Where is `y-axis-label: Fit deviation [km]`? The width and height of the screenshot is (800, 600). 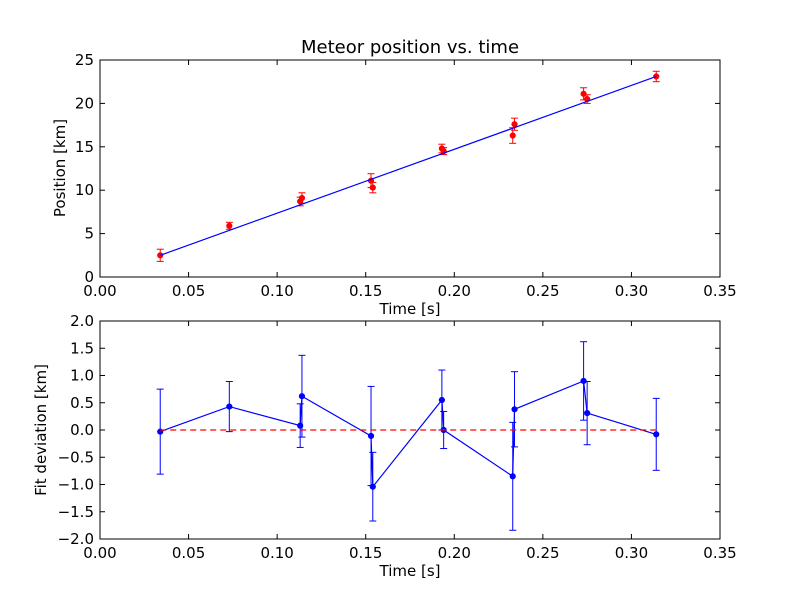 y-axis-label: Fit deviation [km] is located at coordinates (41, 430).